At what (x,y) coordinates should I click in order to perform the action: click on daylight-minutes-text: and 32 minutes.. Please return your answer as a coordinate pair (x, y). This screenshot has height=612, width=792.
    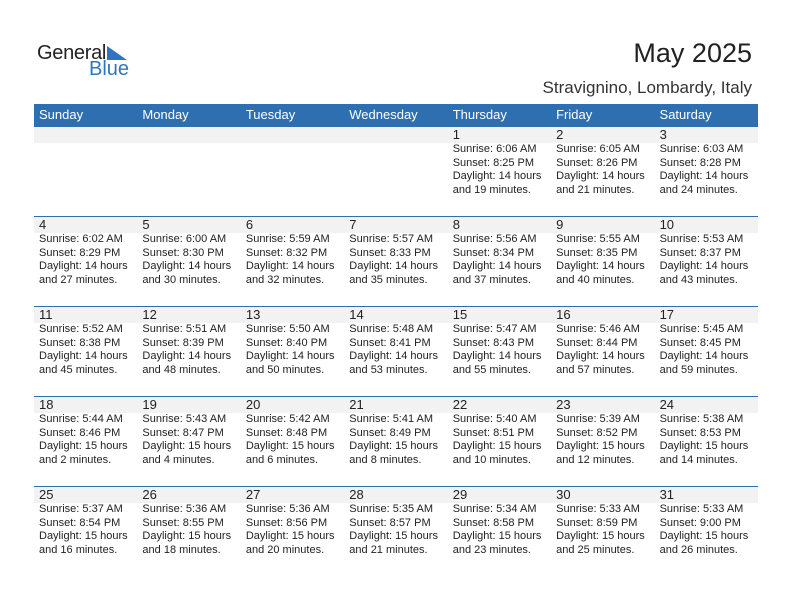
    Looking at the image, I should click on (285, 279).